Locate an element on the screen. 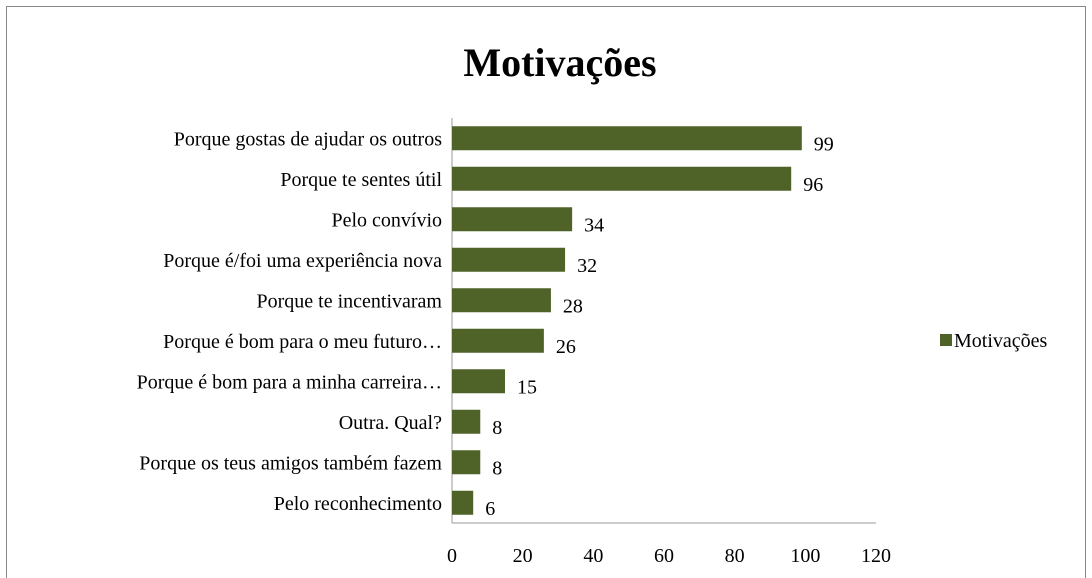 The height and width of the screenshot is (578, 1092). value-label: 99 is located at coordinates (824, 144).